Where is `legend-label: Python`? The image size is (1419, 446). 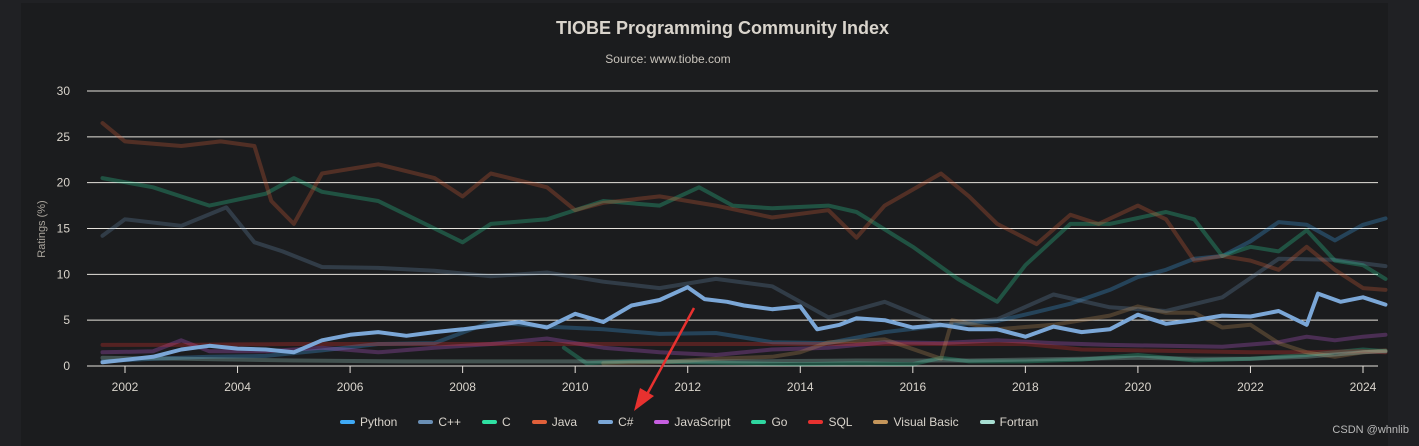
legend-label: Python is located at coordinates (379, 422).